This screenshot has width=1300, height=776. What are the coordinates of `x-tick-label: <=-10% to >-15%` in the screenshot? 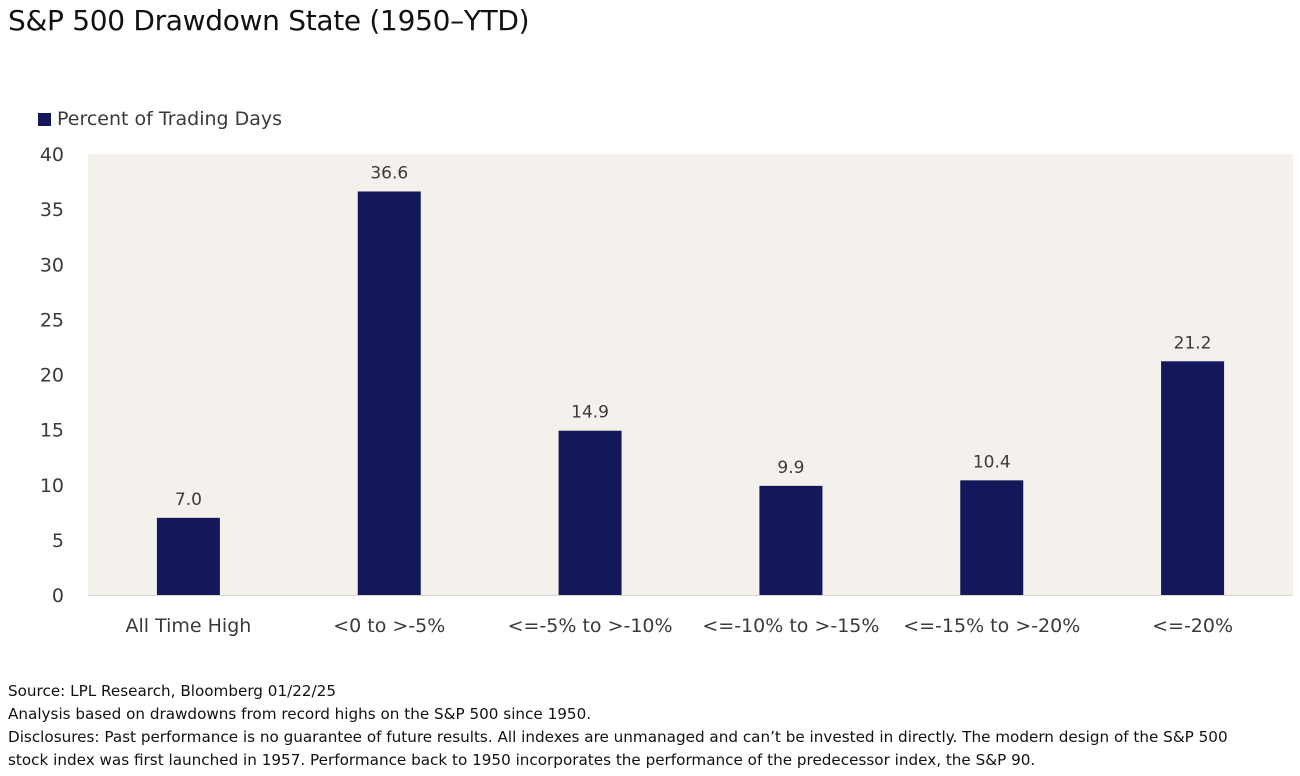 It's located at (790, 626).